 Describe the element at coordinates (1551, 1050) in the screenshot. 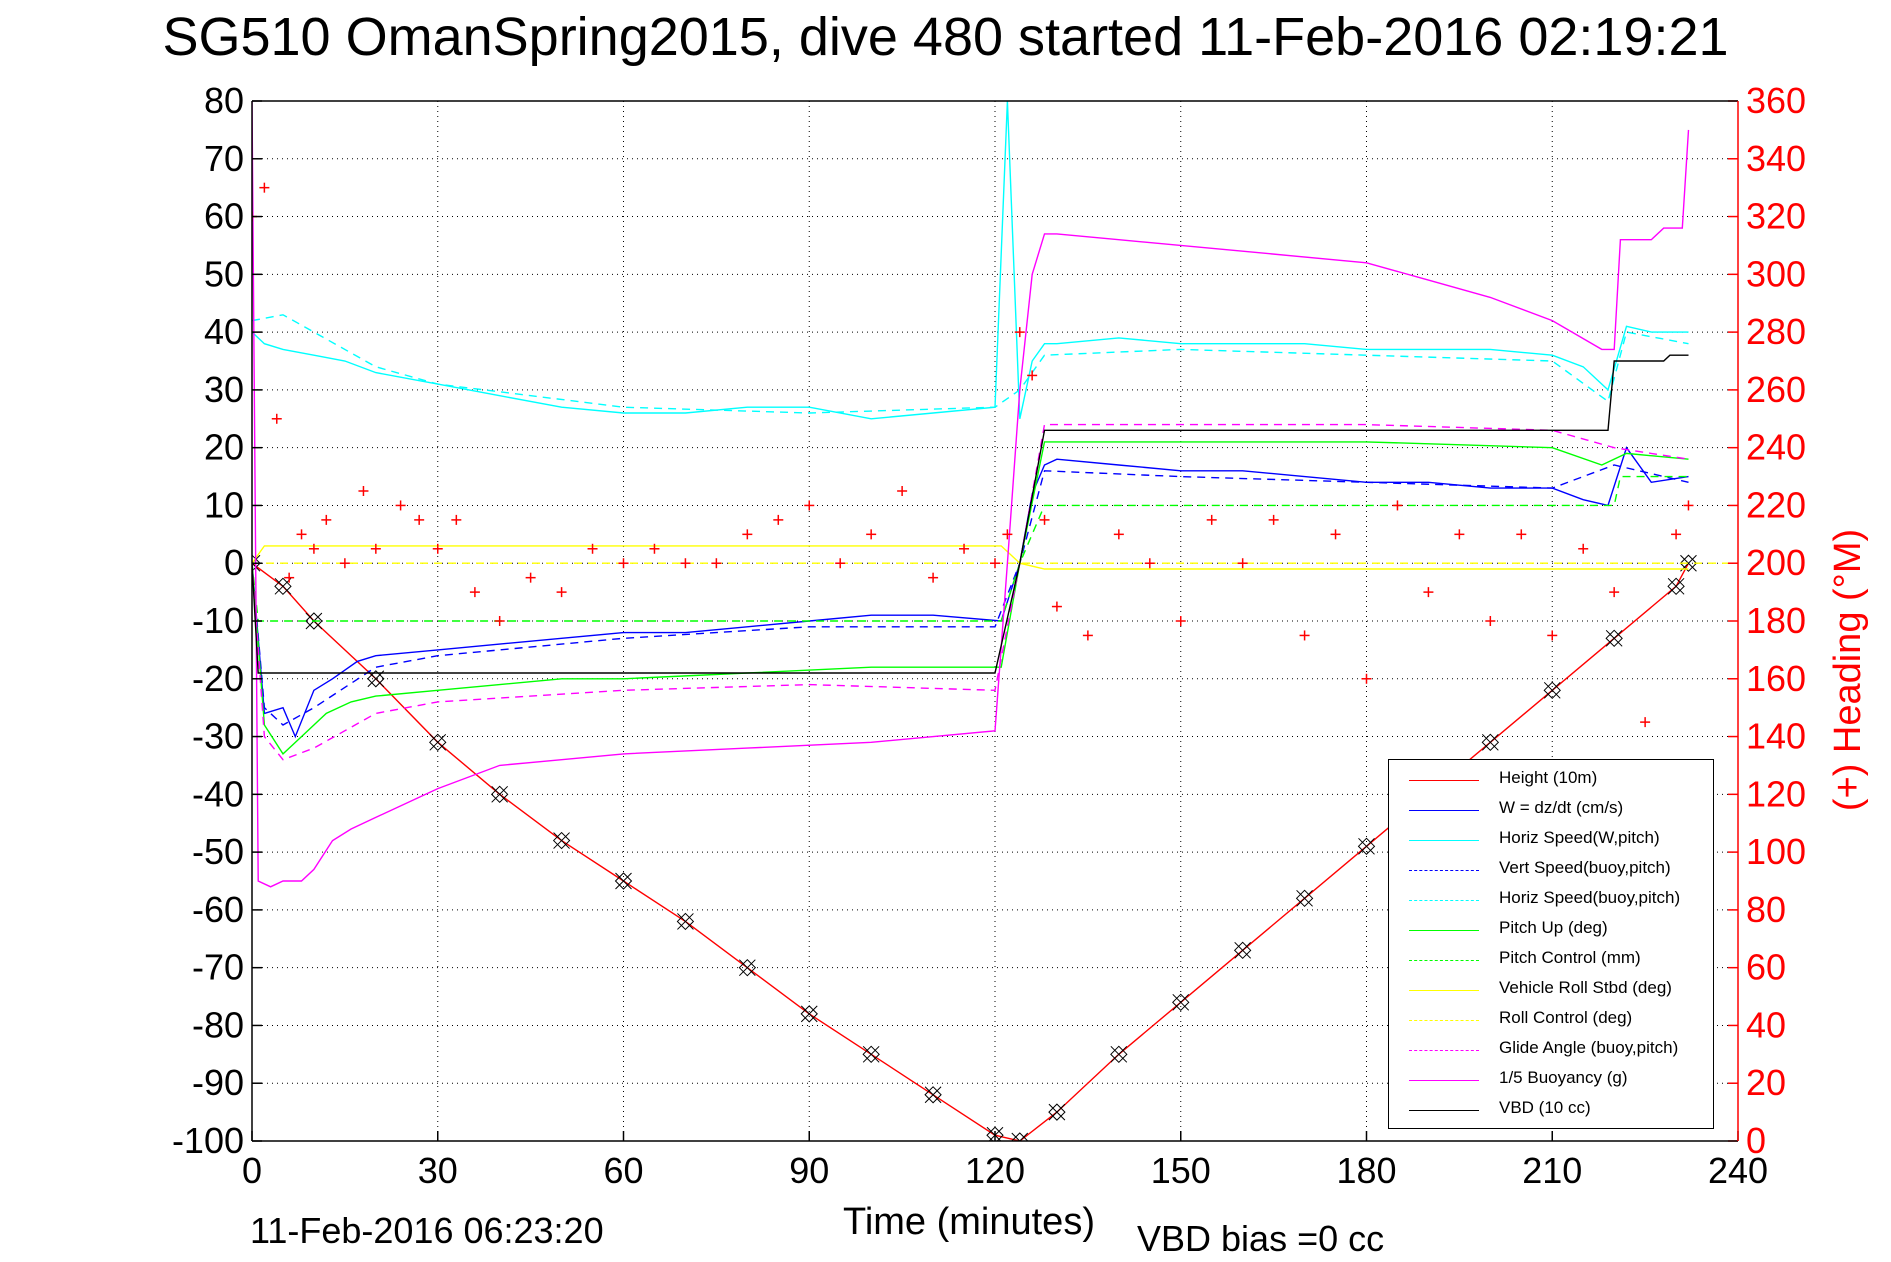

I see `legend-item: Glide Angle (buoy,pitch)` at that location.